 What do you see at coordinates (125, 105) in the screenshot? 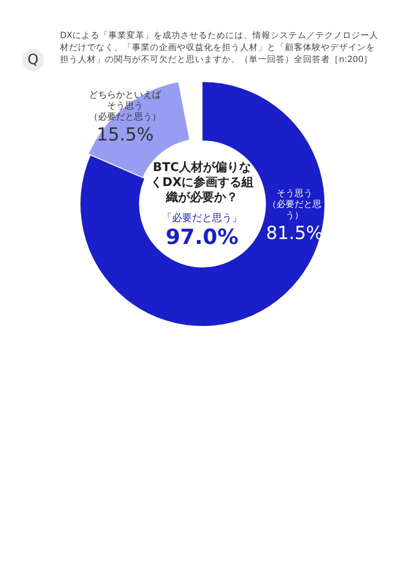
I see `slice-label: どちらかといえばそう思う（必要だと思う）` at bounding box center [125, 105].